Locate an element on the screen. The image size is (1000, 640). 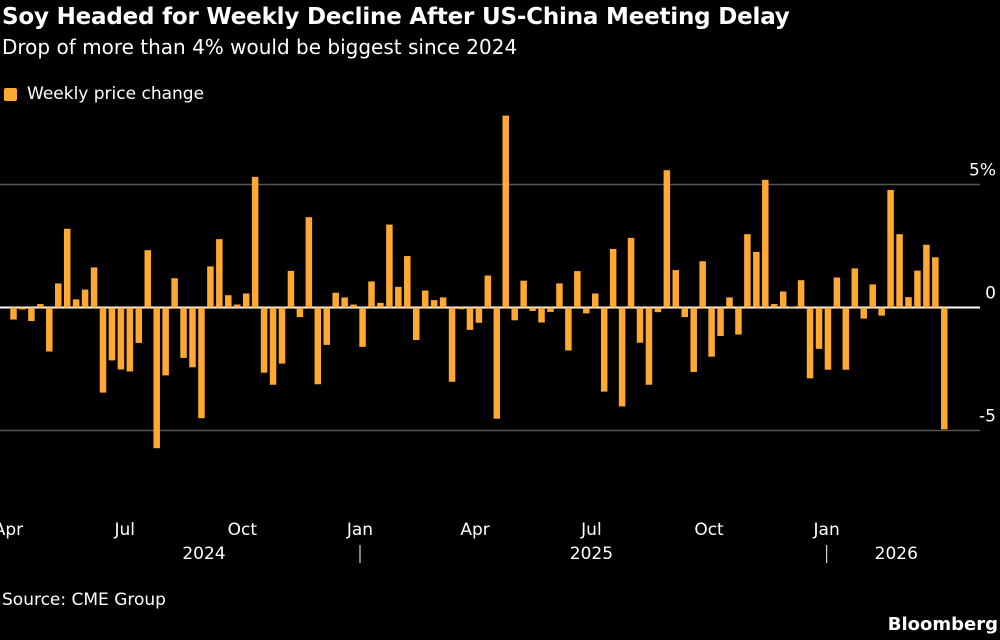
legend: Weekly price change is located at coordinates (104, 94).